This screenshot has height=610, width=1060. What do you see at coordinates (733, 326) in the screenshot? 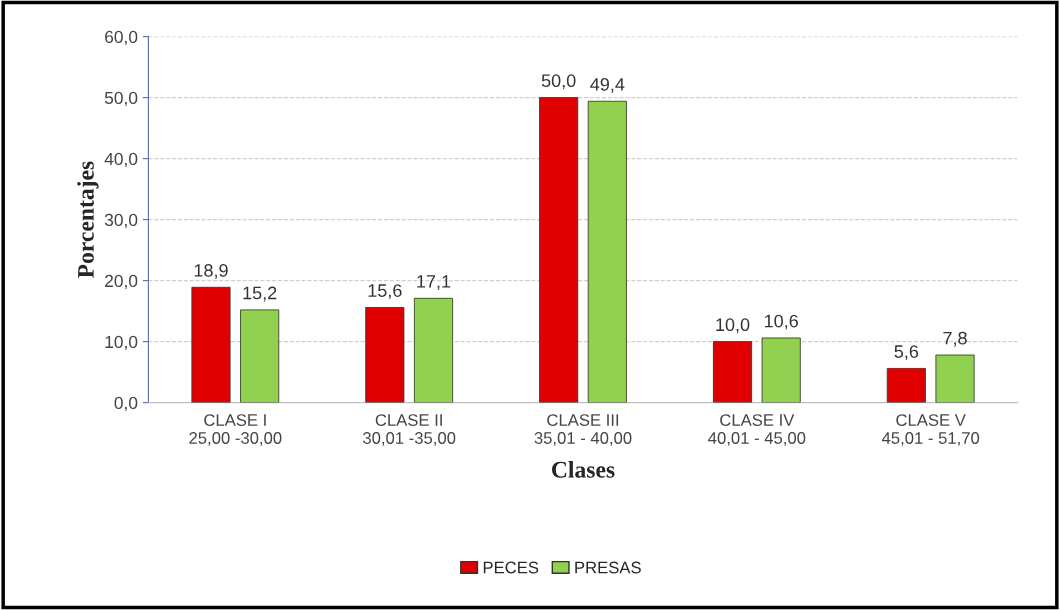
I see `data-label: 10,0` at bounding box center [733, 326].